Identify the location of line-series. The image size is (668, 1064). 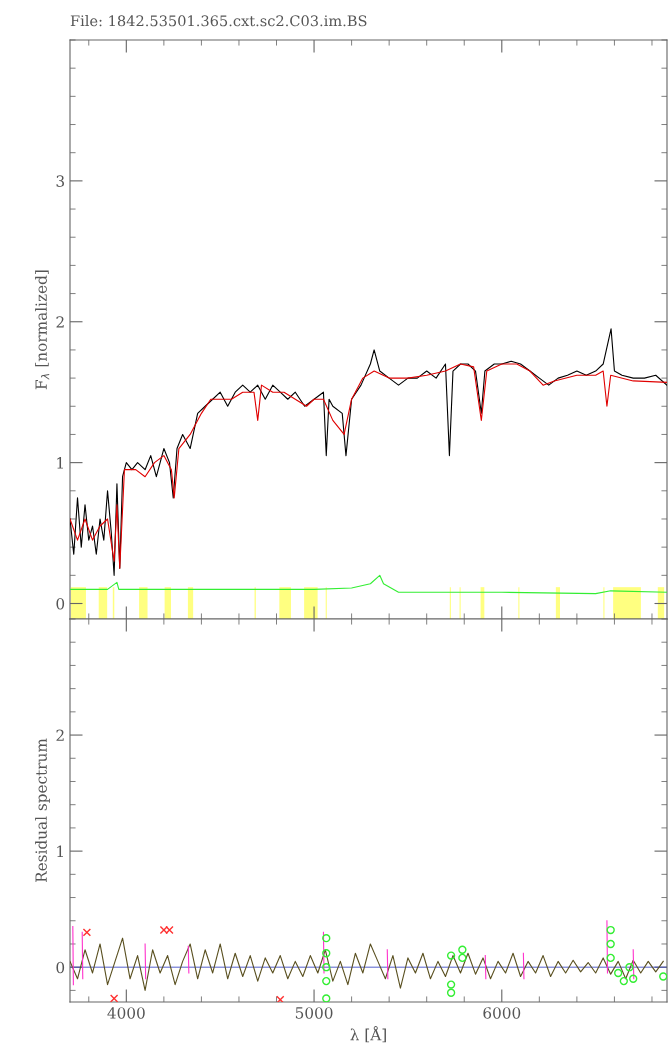
(367, 964).